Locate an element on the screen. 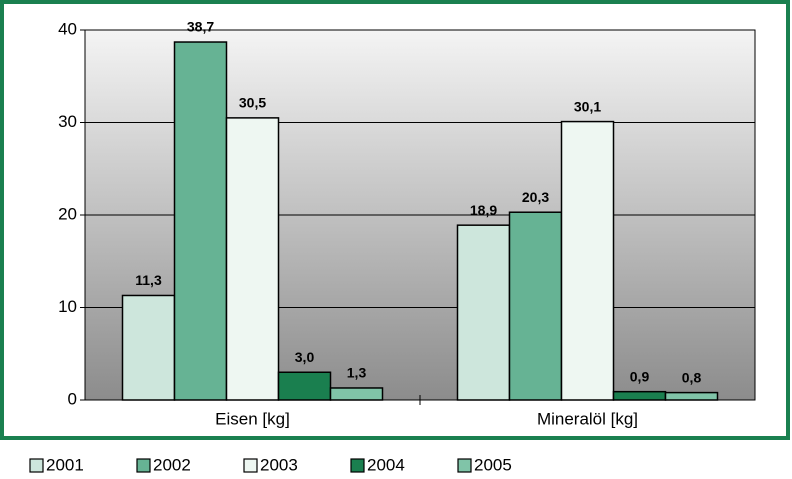 This screenshot has width=792, height=479. legend-label: 2005 is located at coordinates (493, 464).